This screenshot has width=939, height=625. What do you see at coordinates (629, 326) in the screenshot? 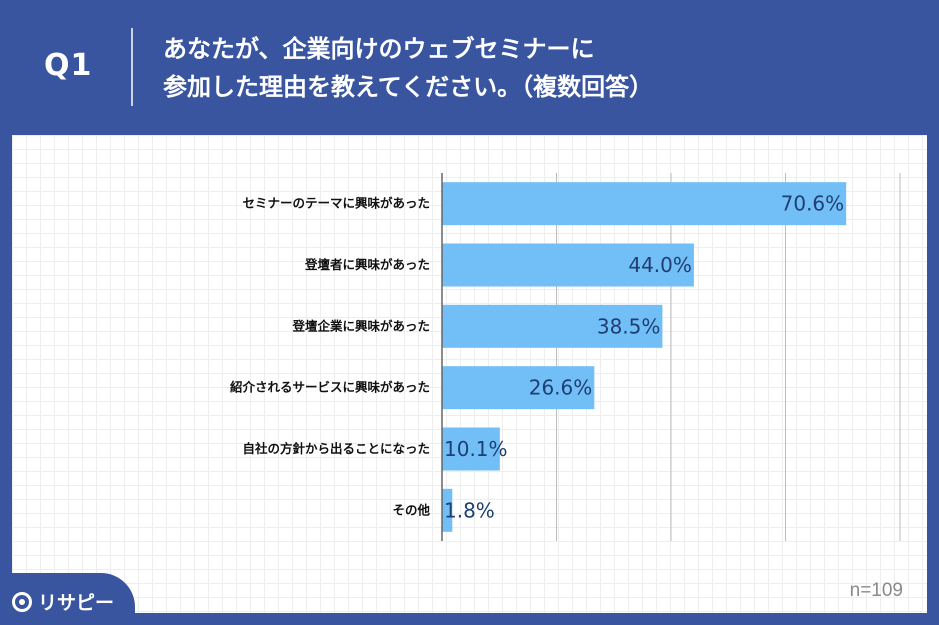
I see `value-label: 38.5%` at bounding box center [629, 326].